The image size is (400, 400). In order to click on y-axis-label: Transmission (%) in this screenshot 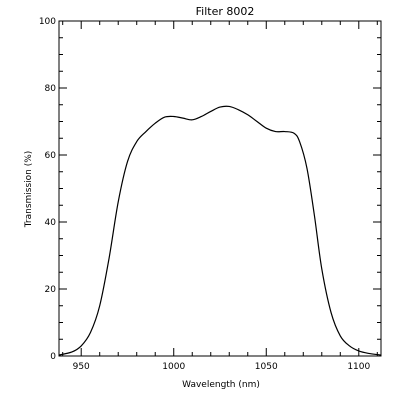, I will do `click(29, 190)`.